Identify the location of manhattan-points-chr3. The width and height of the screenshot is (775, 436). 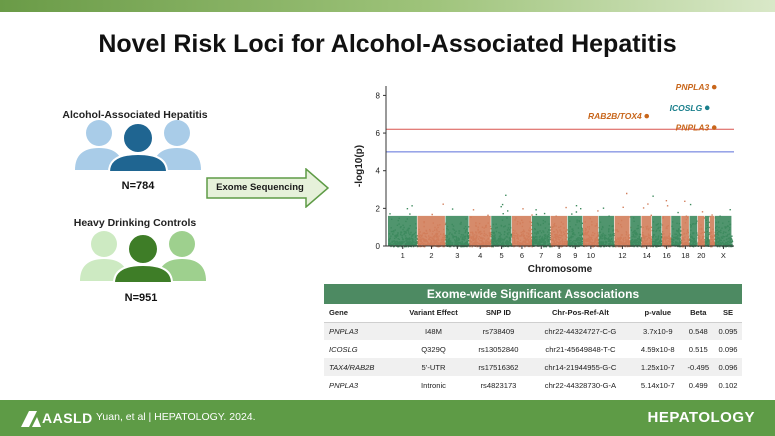
(458, 228).